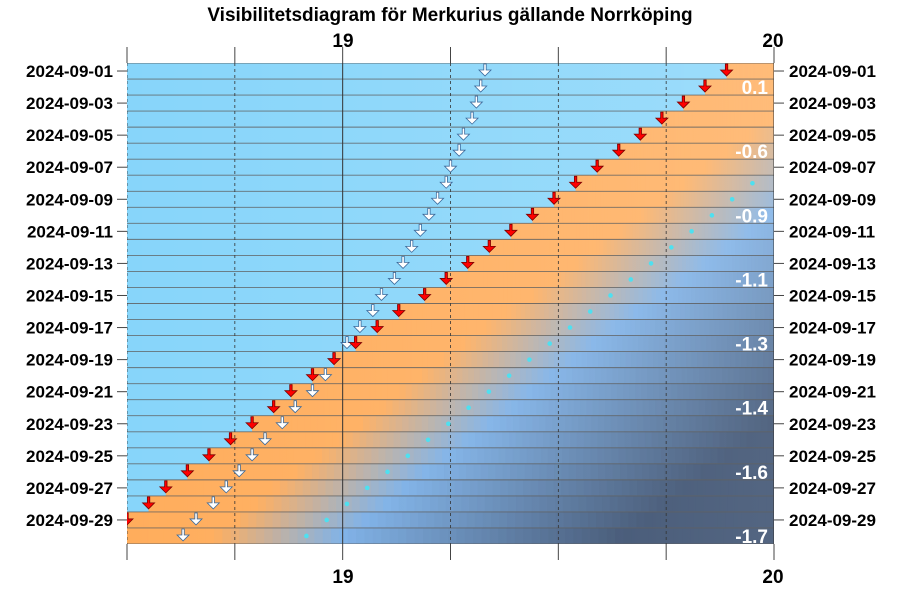 Image resolution: width=900 pixels, height=606 pixels. Describe the element at coordinates (832, 71) in the screenshot. I see `date-label-right: 2024-09-01` at that location.